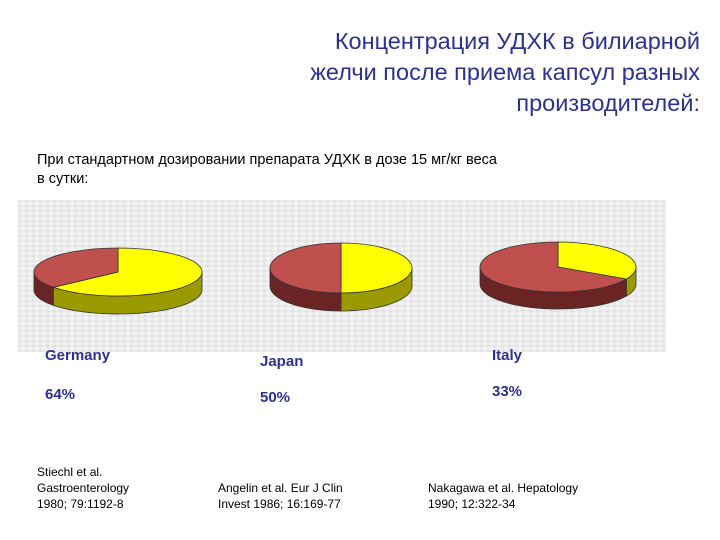 Image resolution: width=720 pixels, height=540 pixels. Describe the element at coordinates (279, 504) in the screenshot. I see `reference-2-line-2: Invest 1986; 16:169-77` at that location.